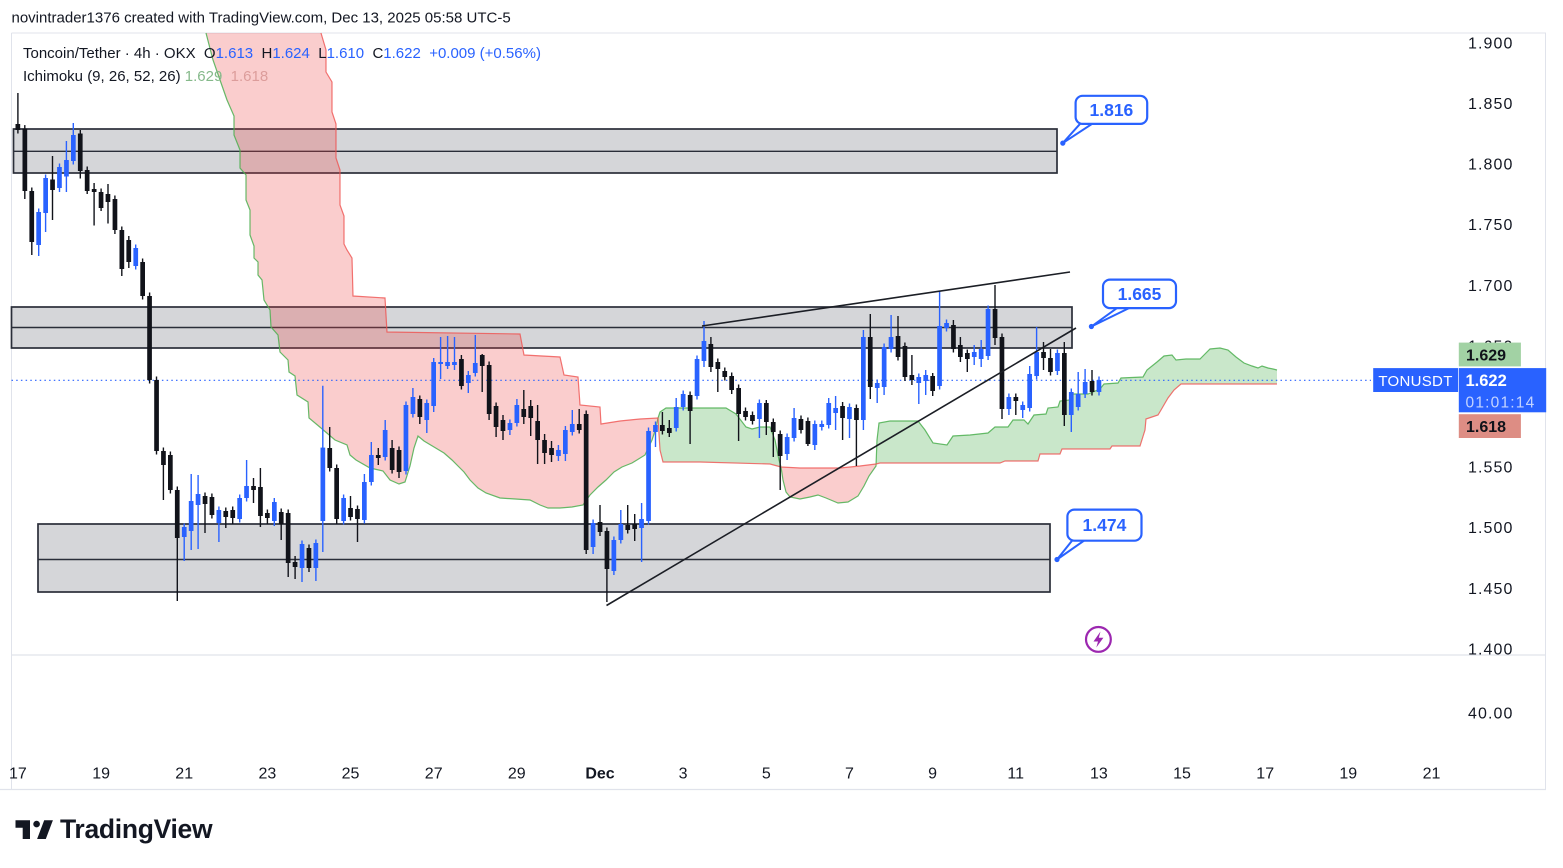  What do you see at coordinates (599, 774) in the screenshot?
I see `svg-text: Dec` at bounding box center [599, 774].